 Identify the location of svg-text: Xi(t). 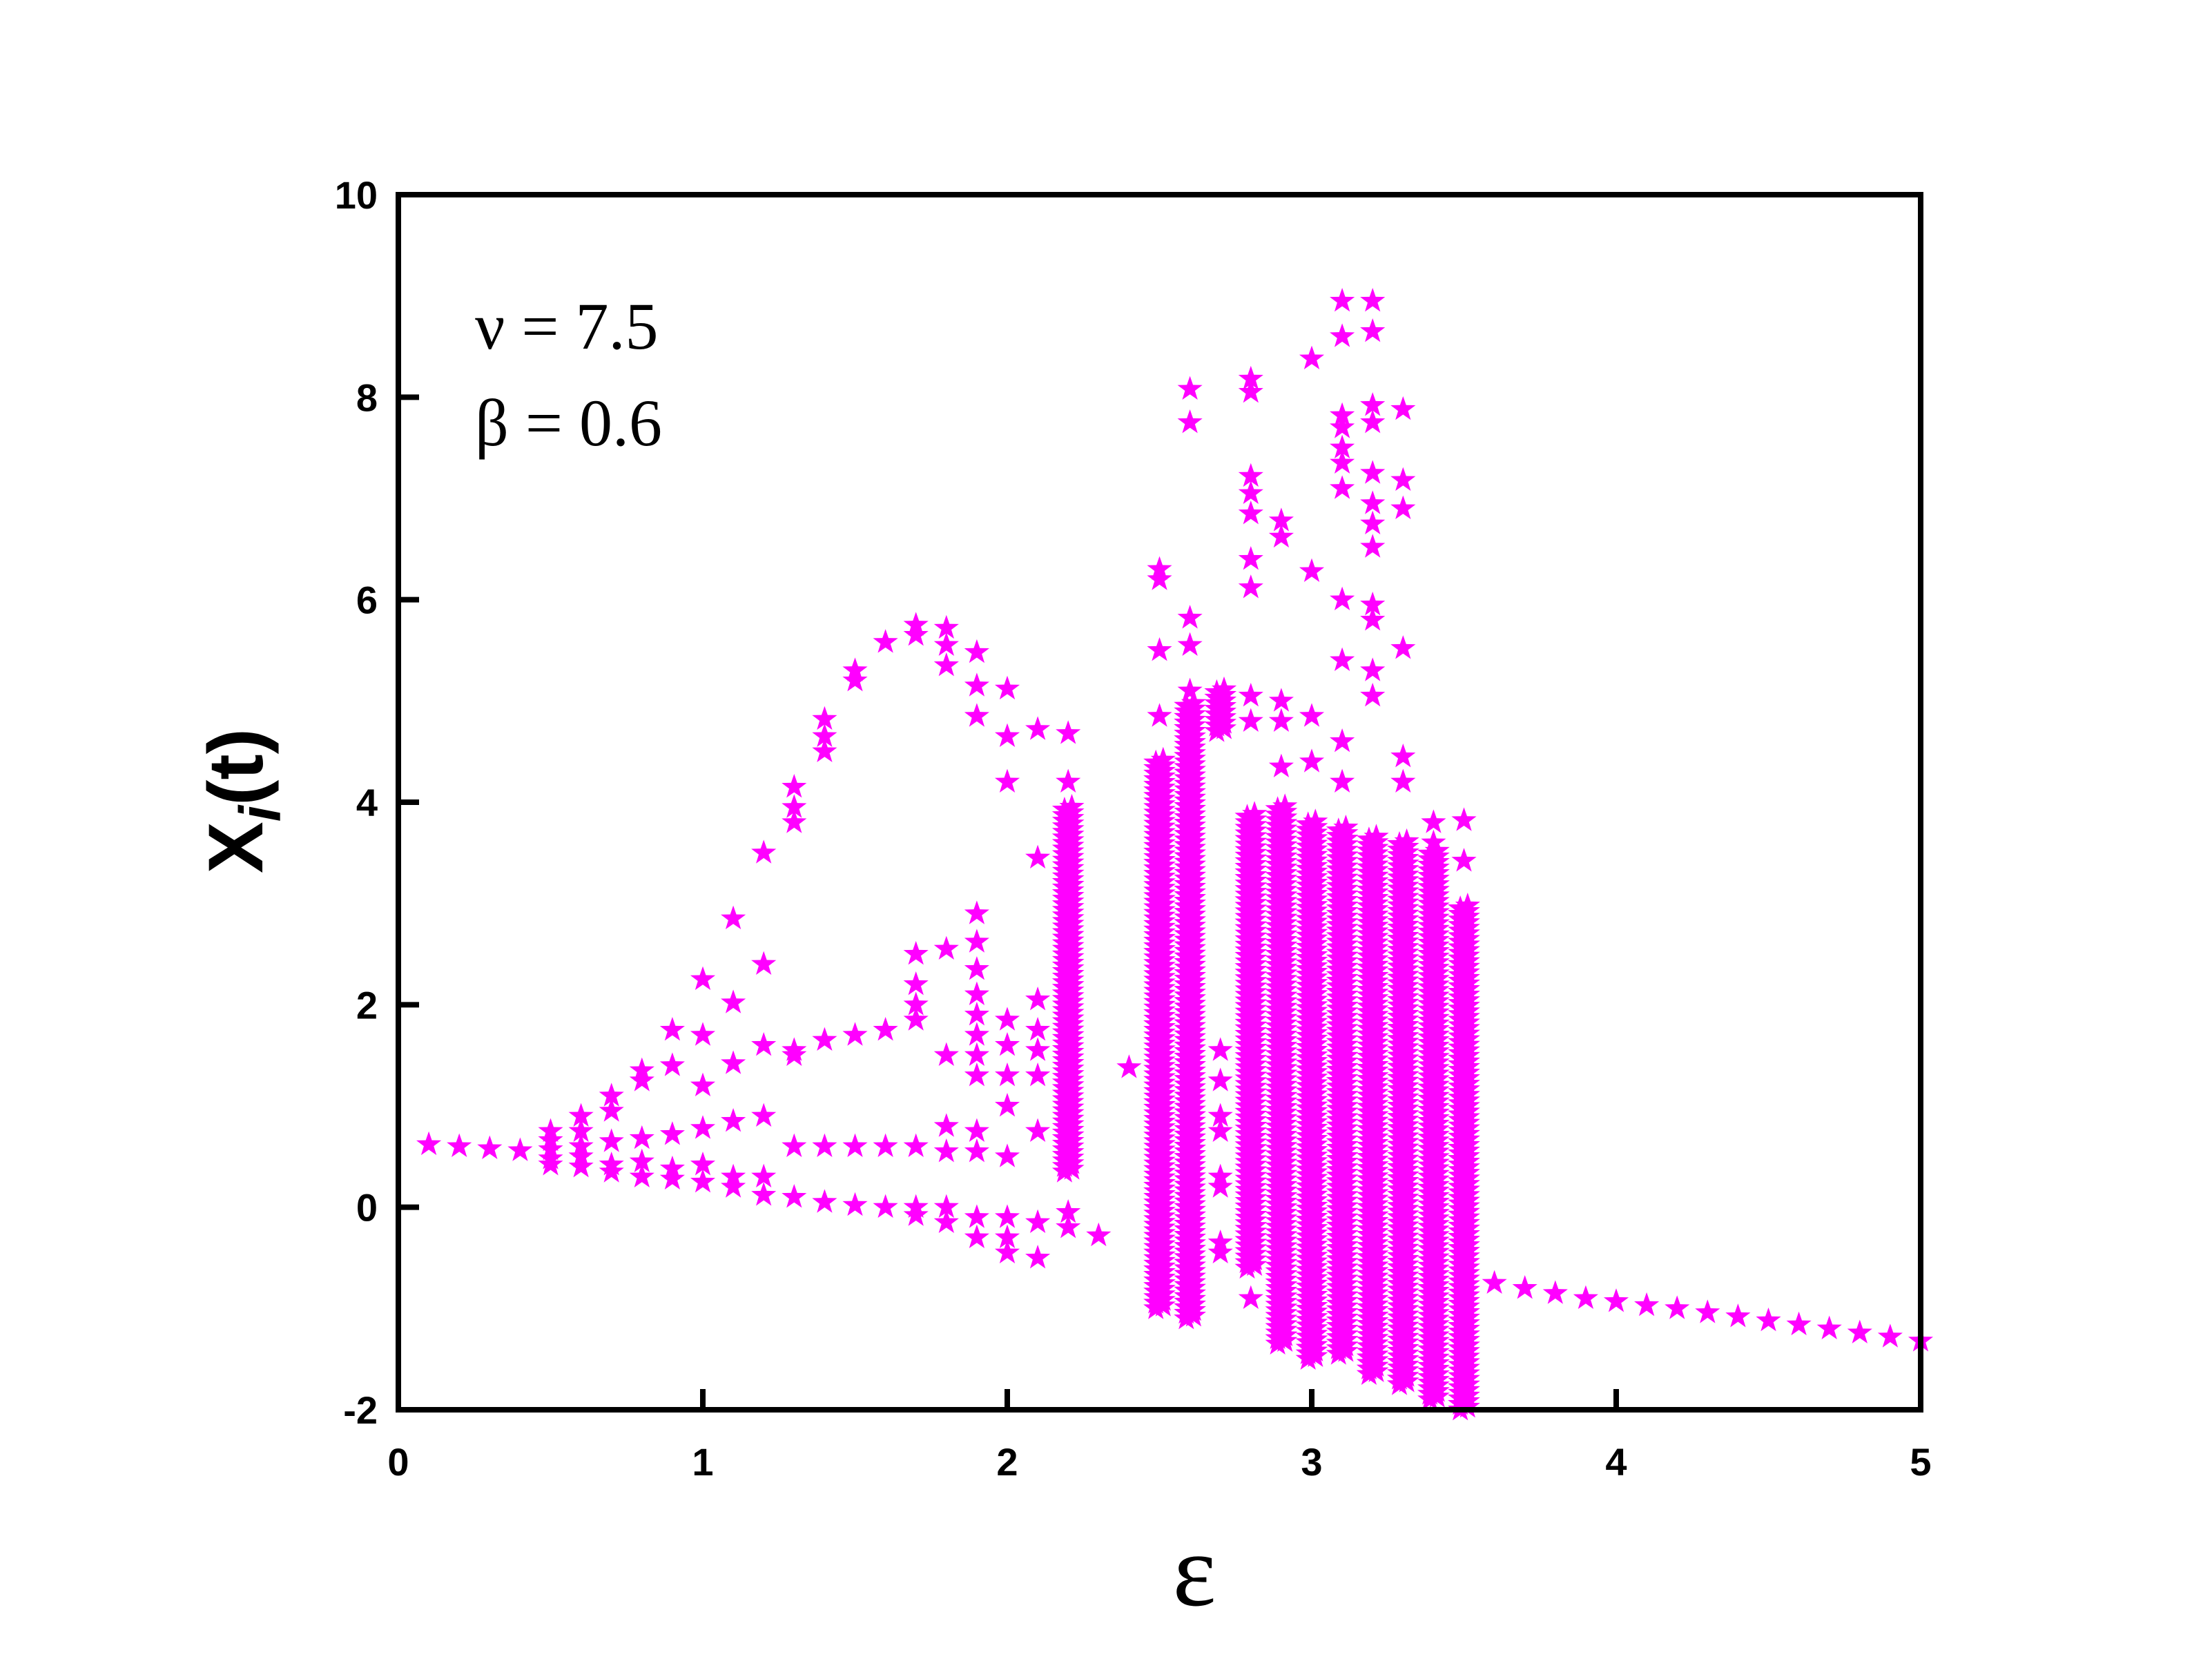
(243, 800).